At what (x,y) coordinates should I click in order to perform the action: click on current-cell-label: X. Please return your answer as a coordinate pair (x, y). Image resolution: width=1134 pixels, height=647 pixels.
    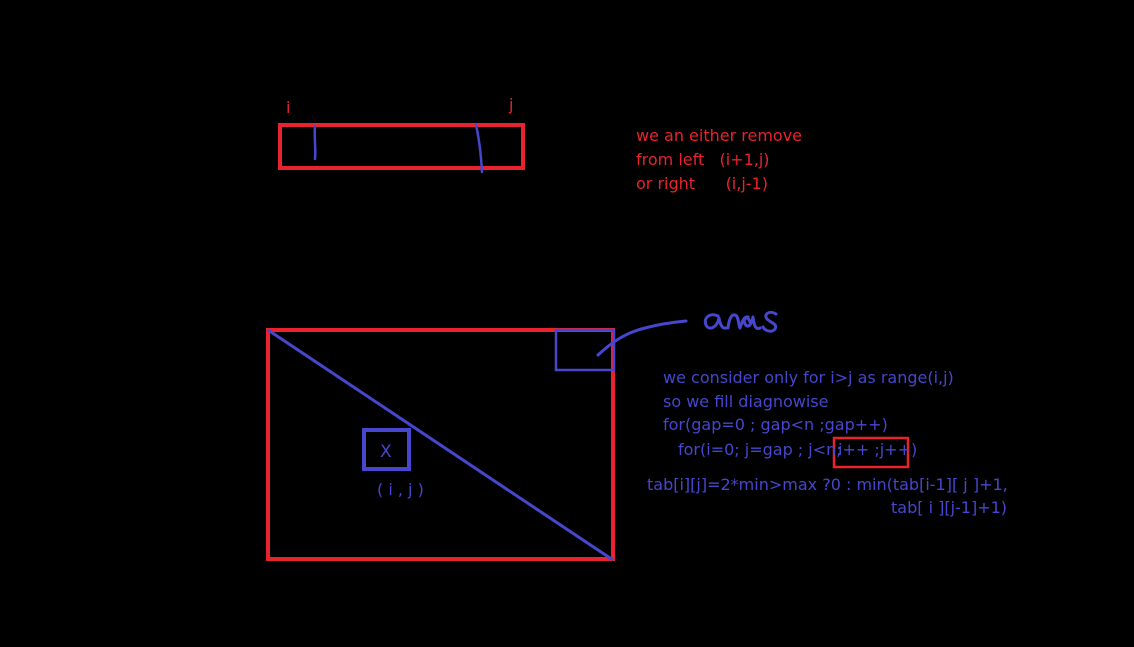
    Looking at the image, I should click on (386, 452).